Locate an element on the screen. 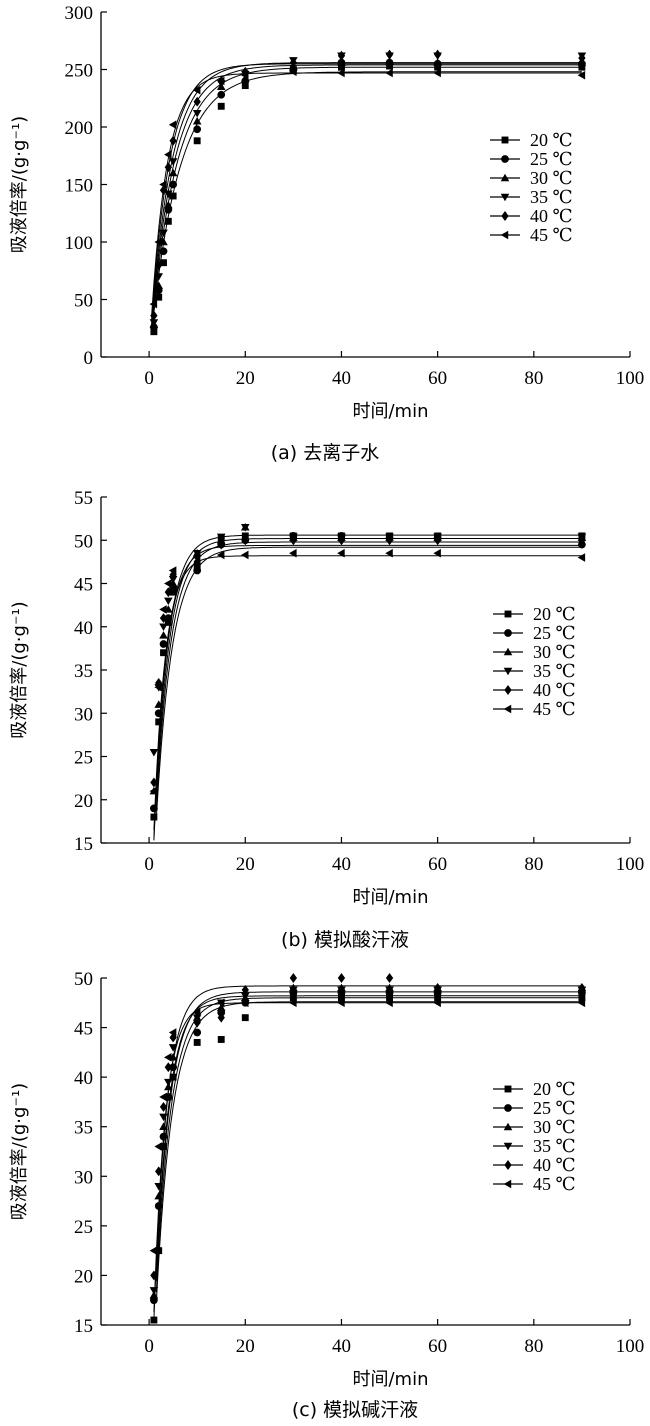  x-axis-title: 时间/min is located at coordinates (390, 1379).